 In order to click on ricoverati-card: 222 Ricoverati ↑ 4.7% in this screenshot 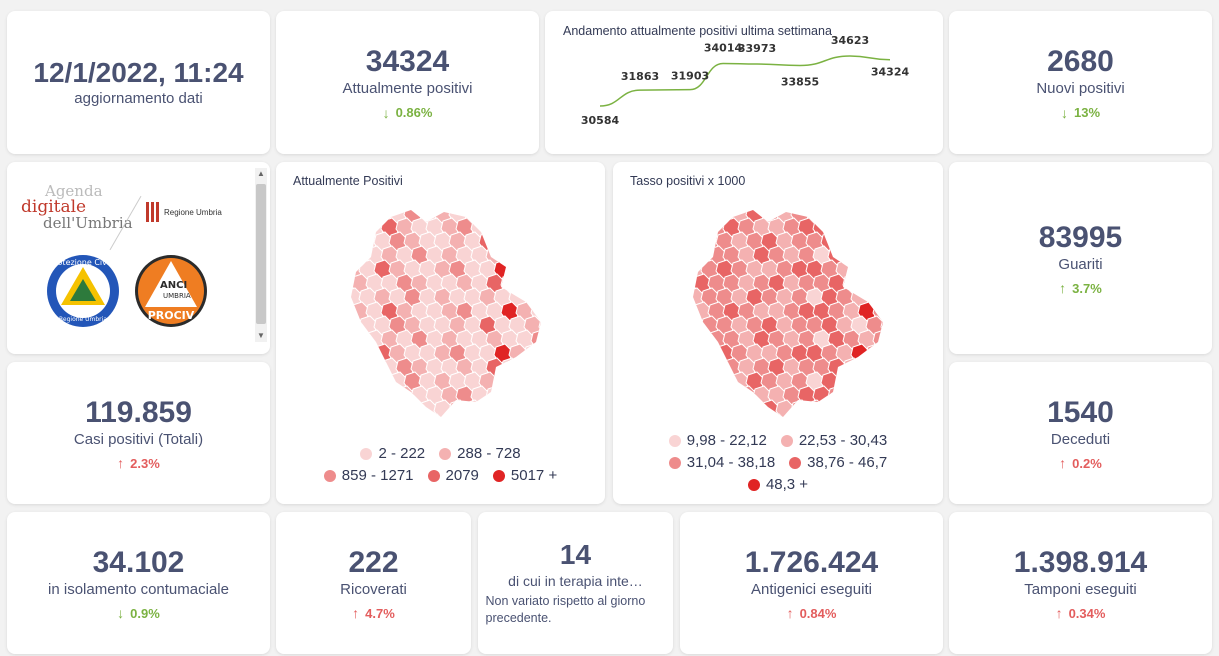, I will do `click(373, 583)`.